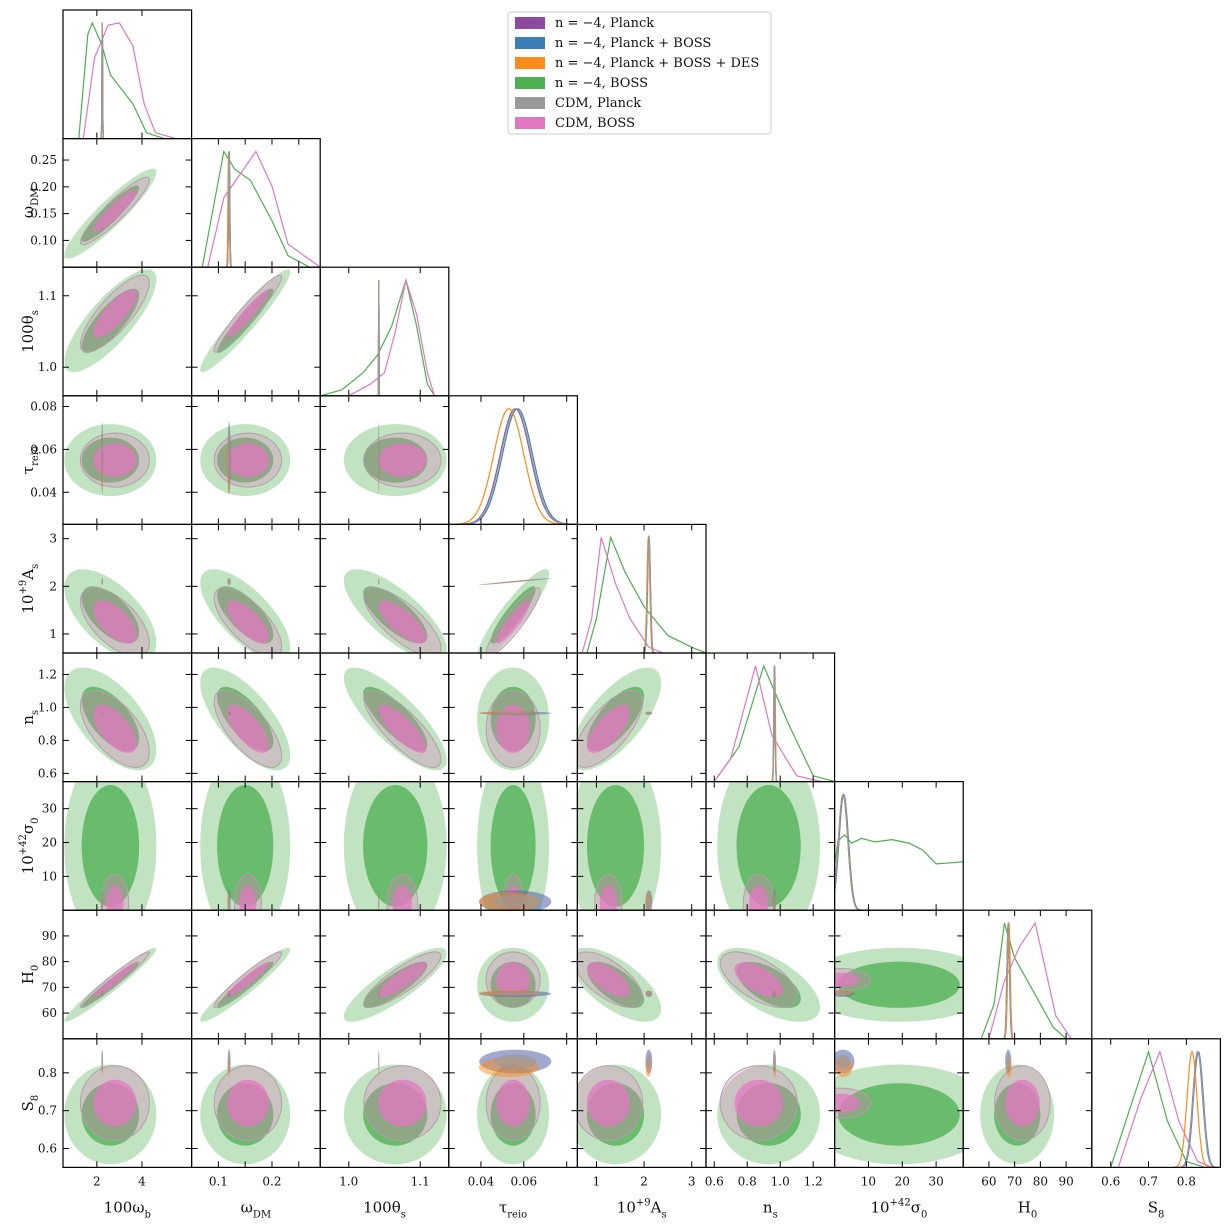 This screenshot has width=1231, height=1231. What do you see at coordinates (514, 1107) in the screenshot?
I see `panel-S8-vs-tau` at bounding box center [514, 1107].